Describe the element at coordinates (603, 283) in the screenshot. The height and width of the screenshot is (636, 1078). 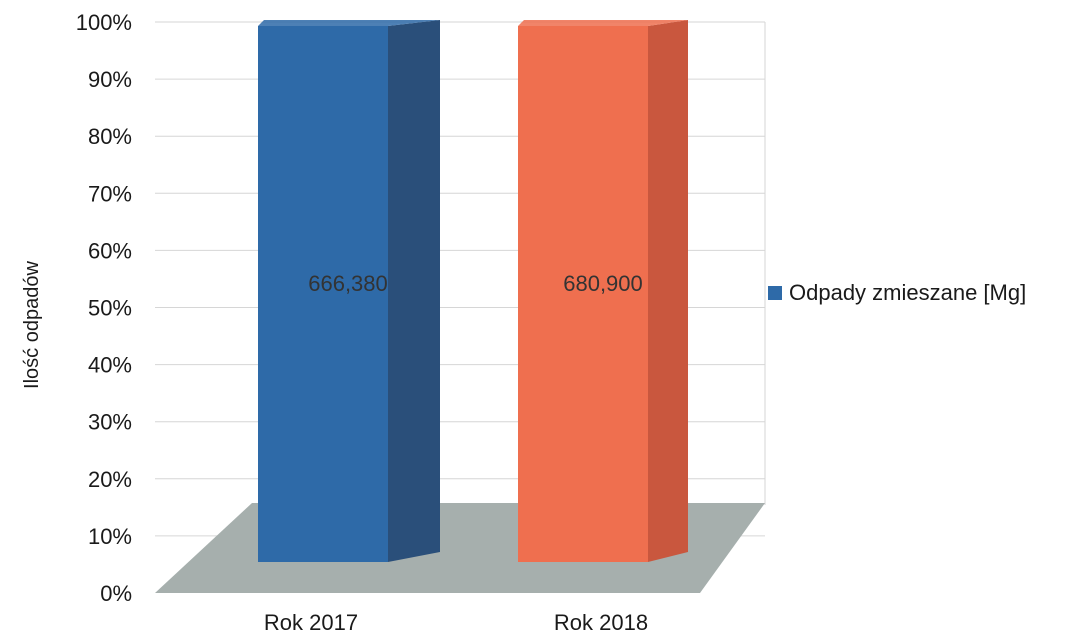
I see `data-label: 680,900` at that location.